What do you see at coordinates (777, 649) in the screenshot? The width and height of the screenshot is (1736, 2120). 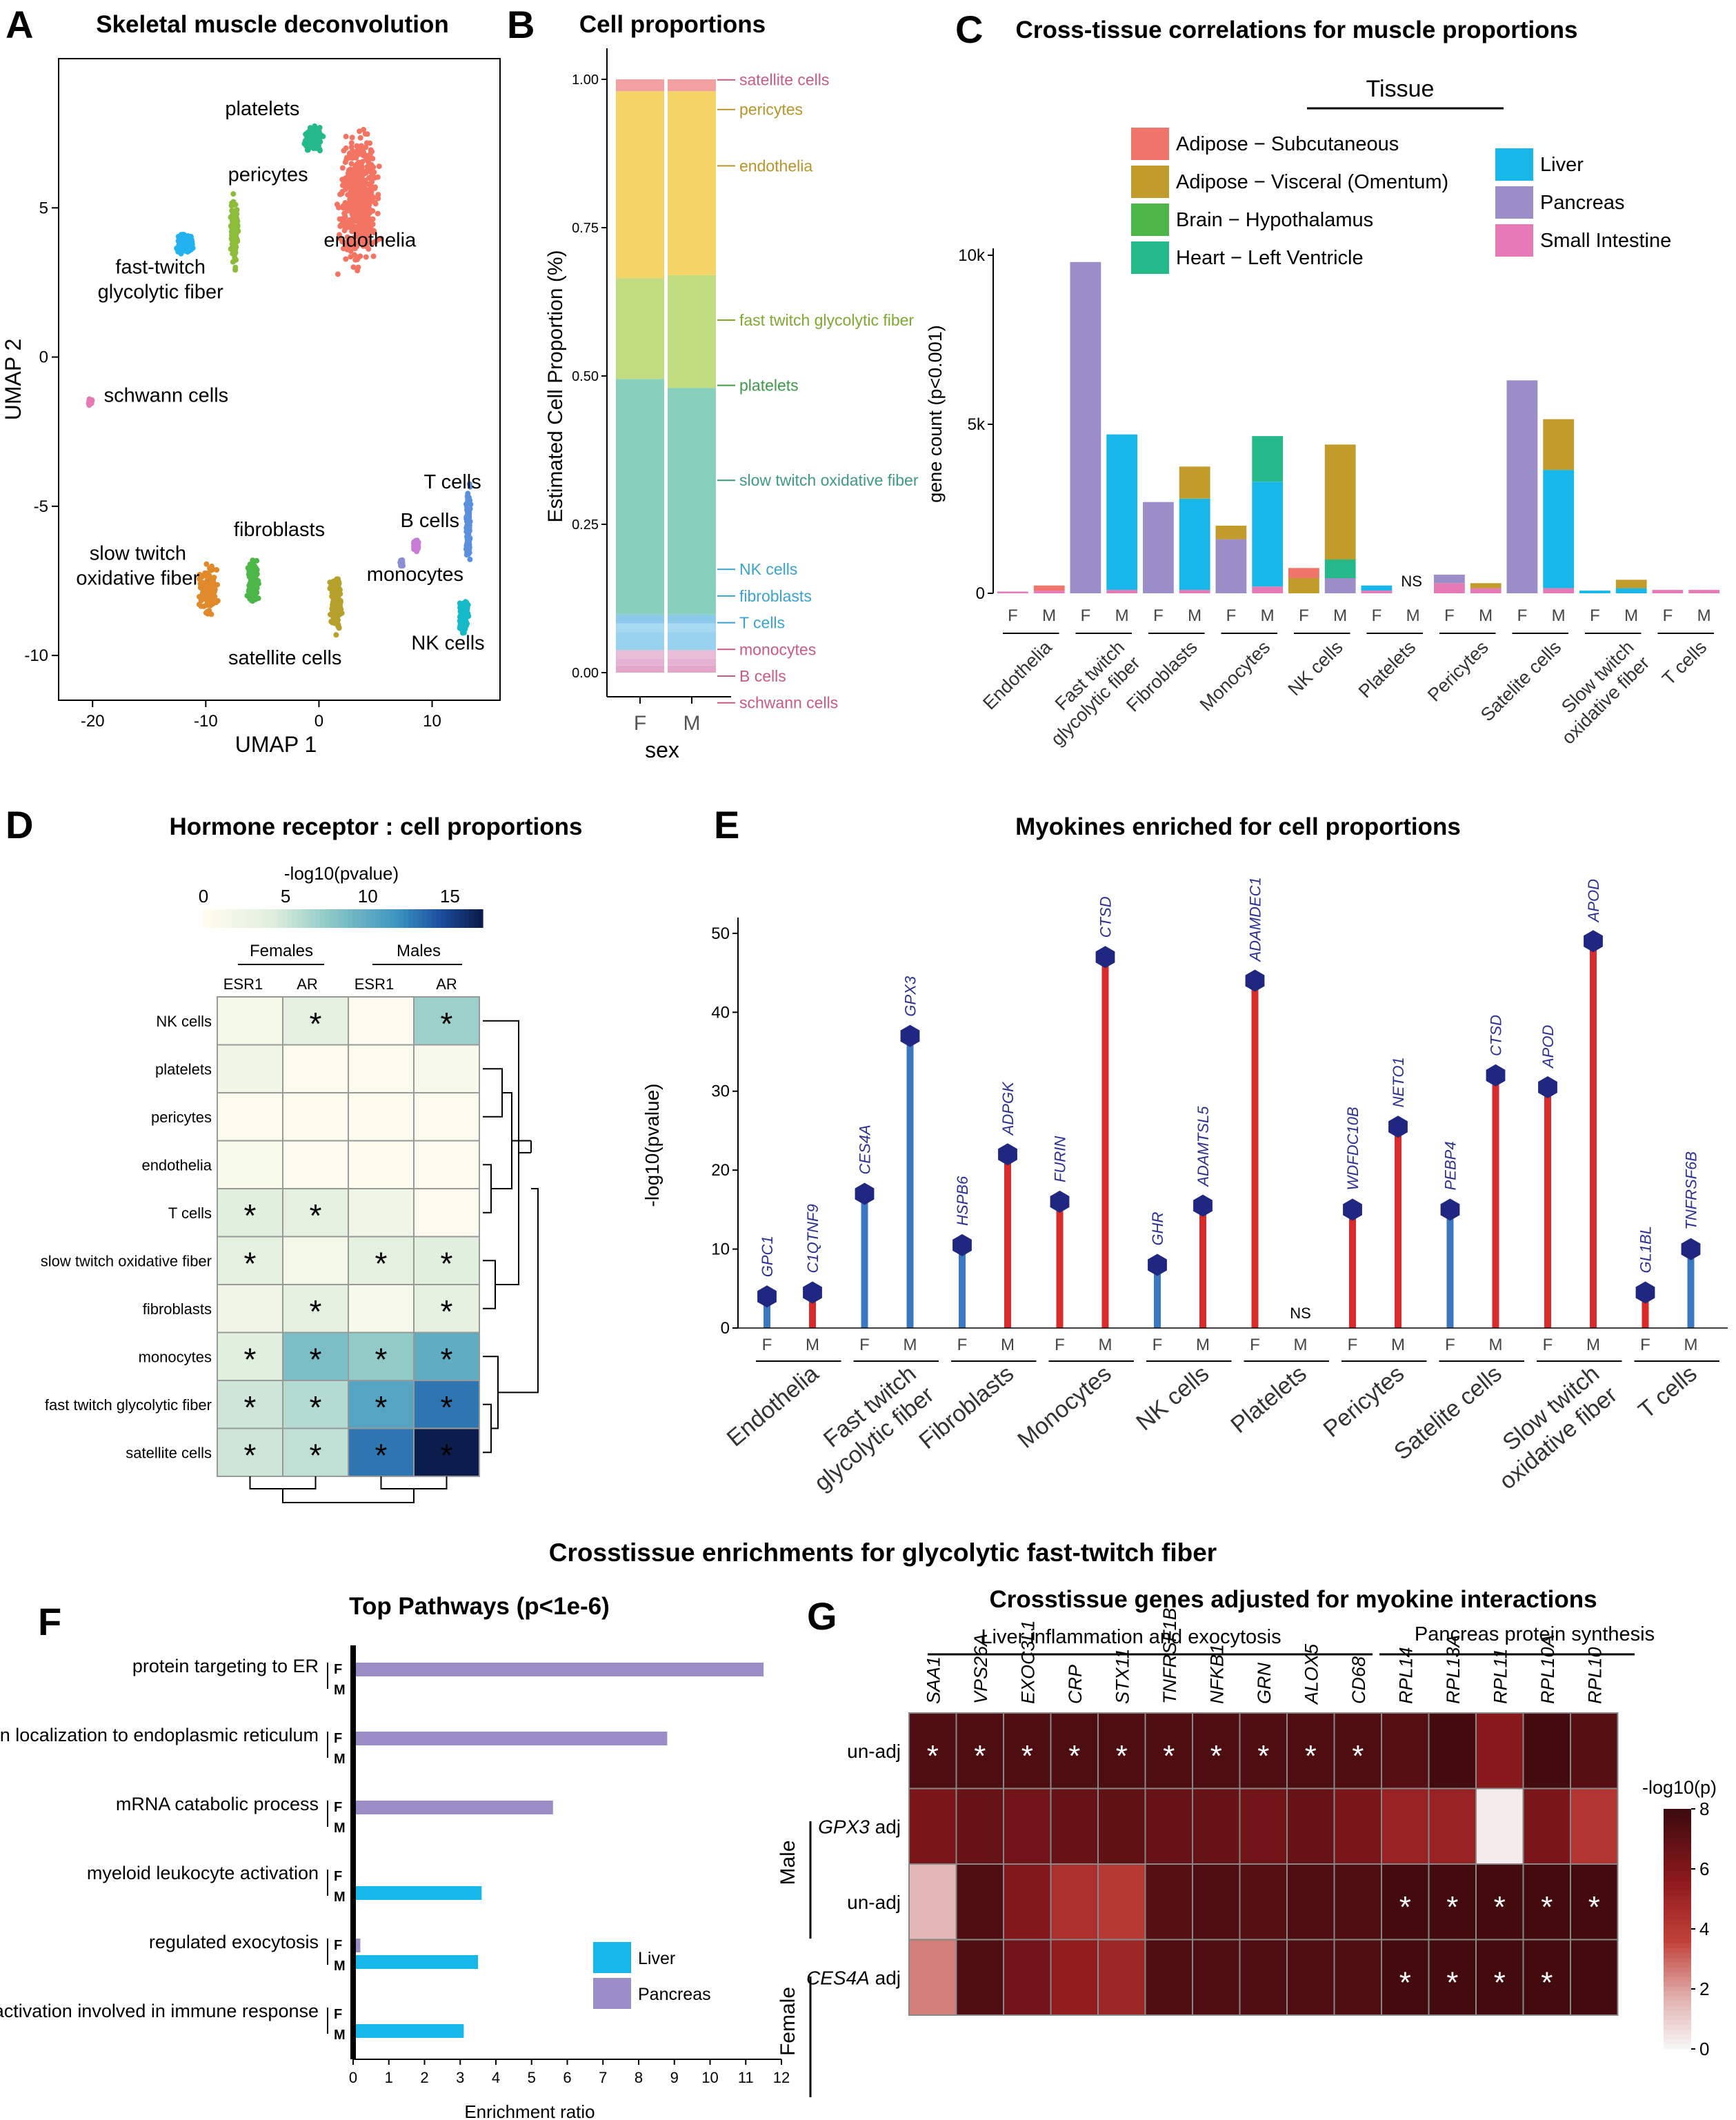 I see `proportion-label: monocytes` at bounding box center [777, 649].